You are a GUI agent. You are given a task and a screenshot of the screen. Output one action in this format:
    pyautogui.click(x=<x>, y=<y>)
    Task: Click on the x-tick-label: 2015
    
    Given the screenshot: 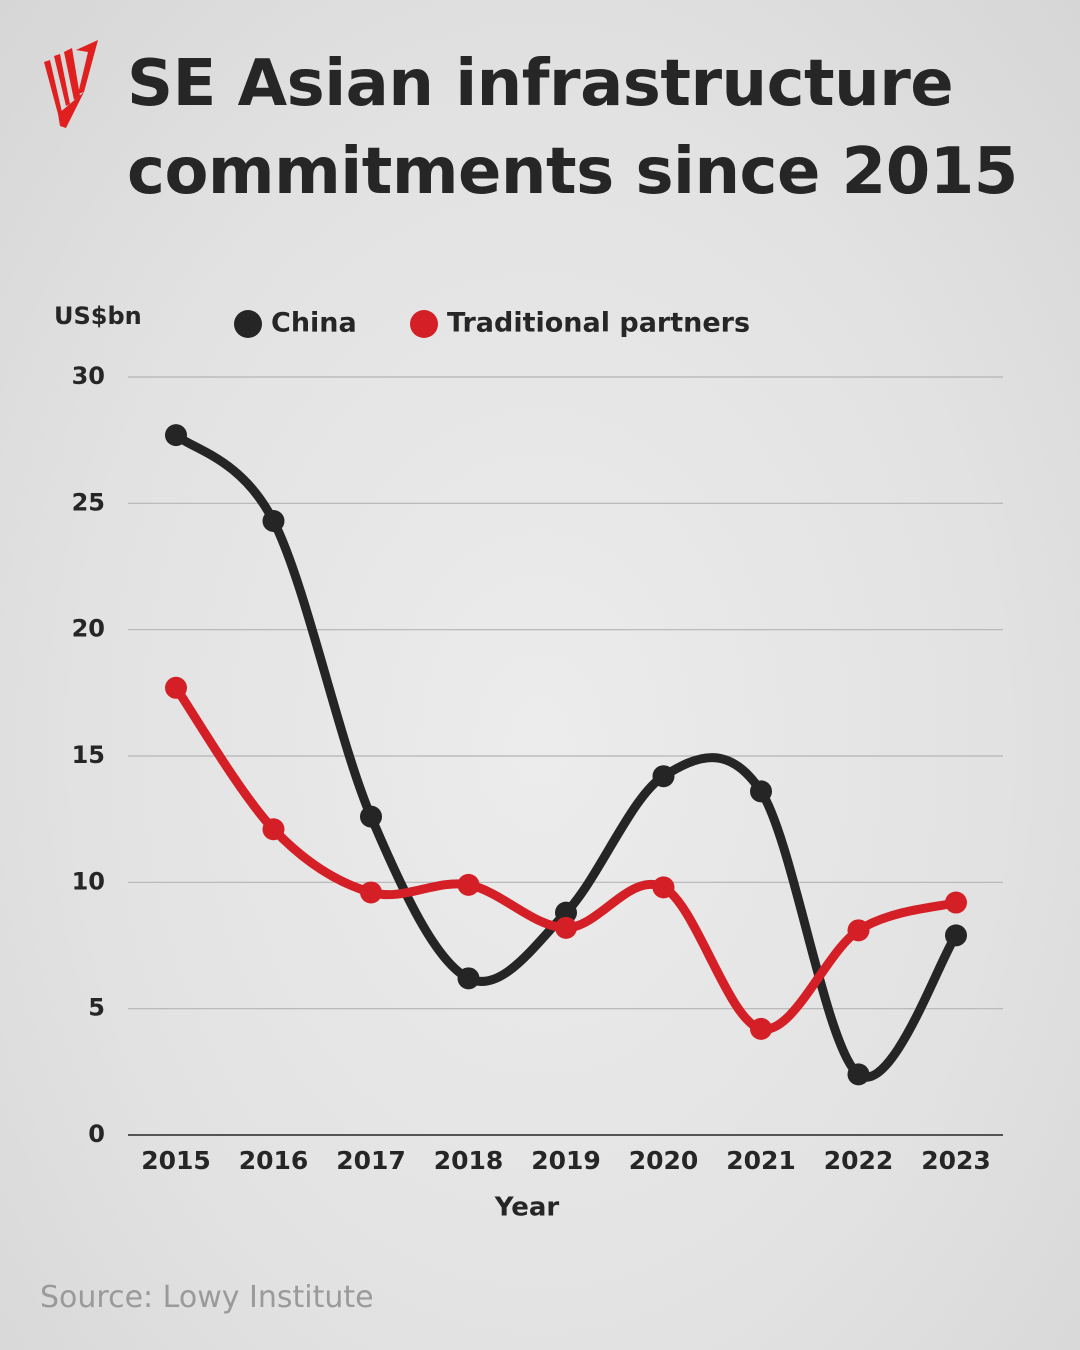 What is the action you would take?
    pyautogui.click(x=176, y=1160)
    